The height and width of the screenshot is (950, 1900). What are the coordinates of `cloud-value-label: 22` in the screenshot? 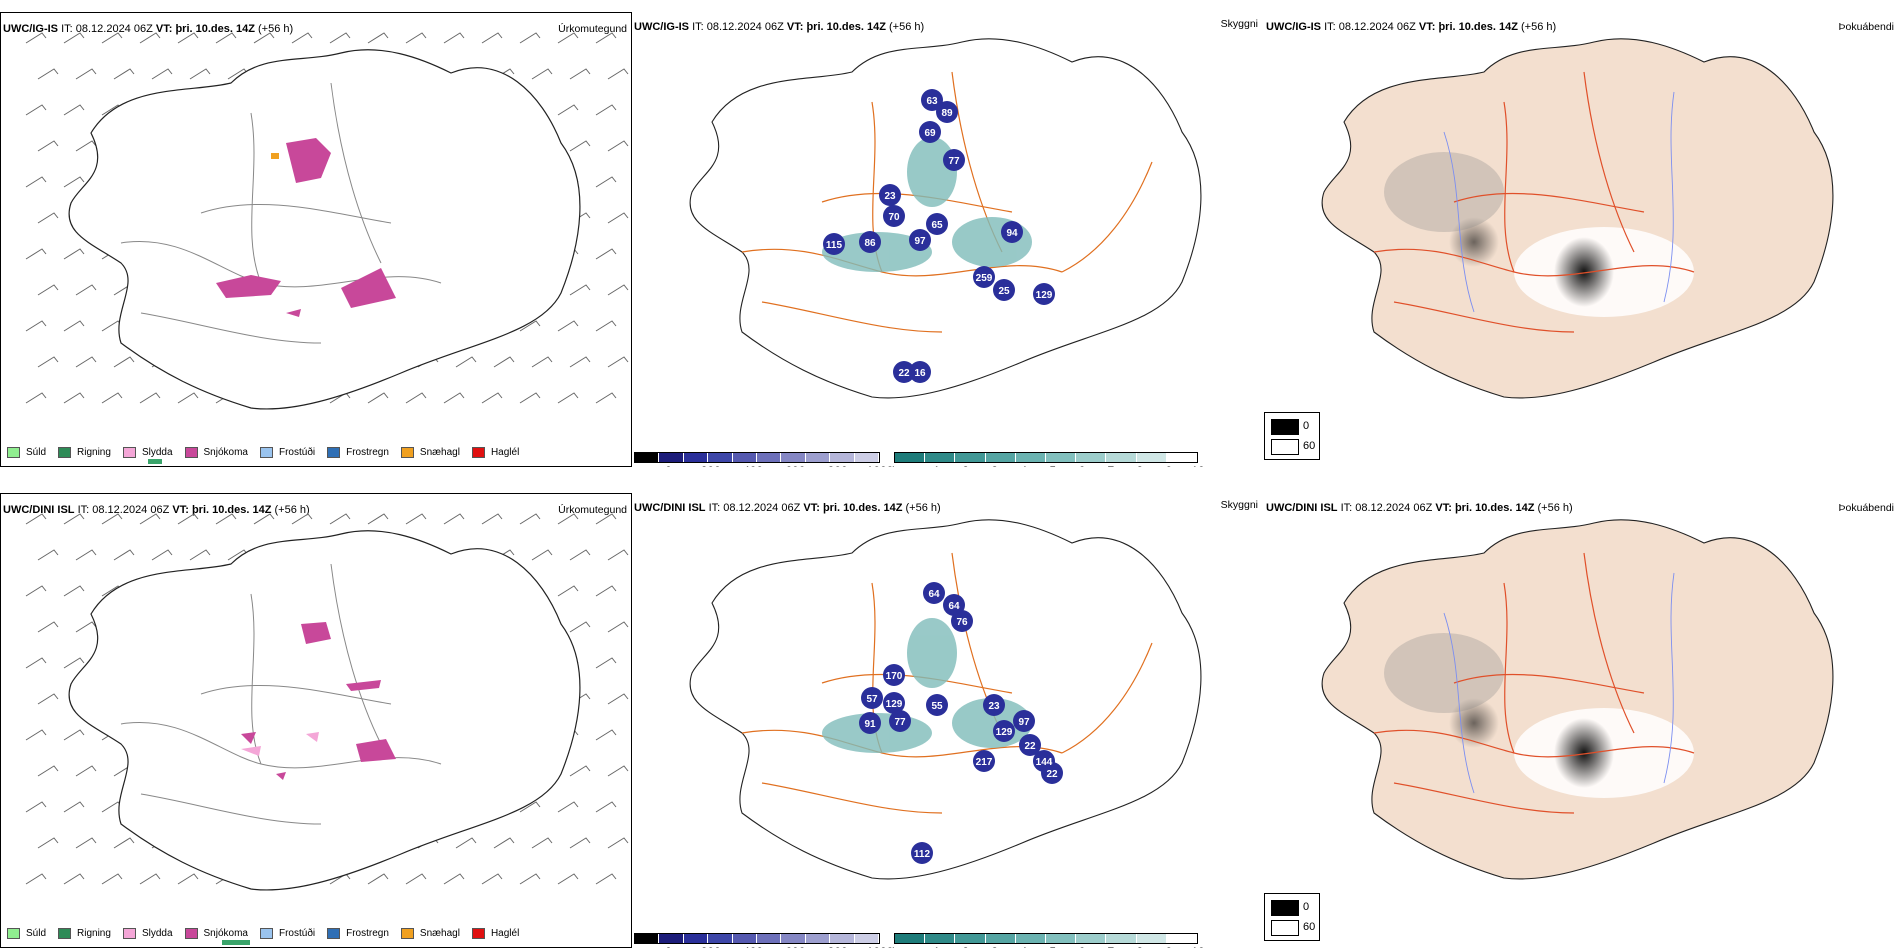 It's located at (1052, 774).